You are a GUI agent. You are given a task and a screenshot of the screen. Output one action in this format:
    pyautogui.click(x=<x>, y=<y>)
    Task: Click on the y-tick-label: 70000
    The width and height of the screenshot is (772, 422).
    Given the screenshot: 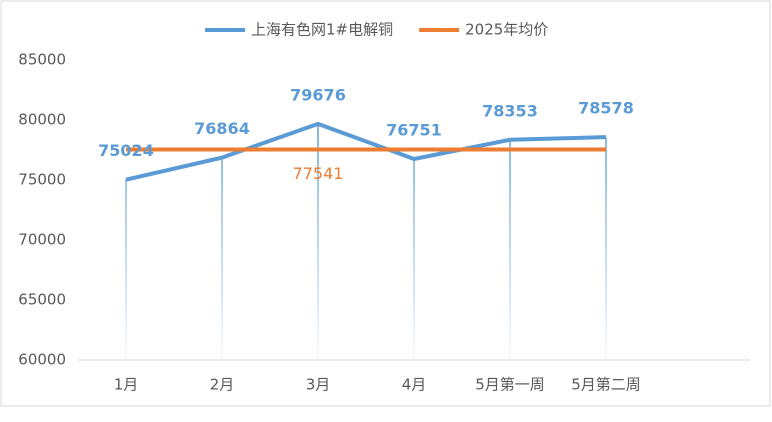 What is the action you would take?
    pyautogui.click(x=42, y=240)
    